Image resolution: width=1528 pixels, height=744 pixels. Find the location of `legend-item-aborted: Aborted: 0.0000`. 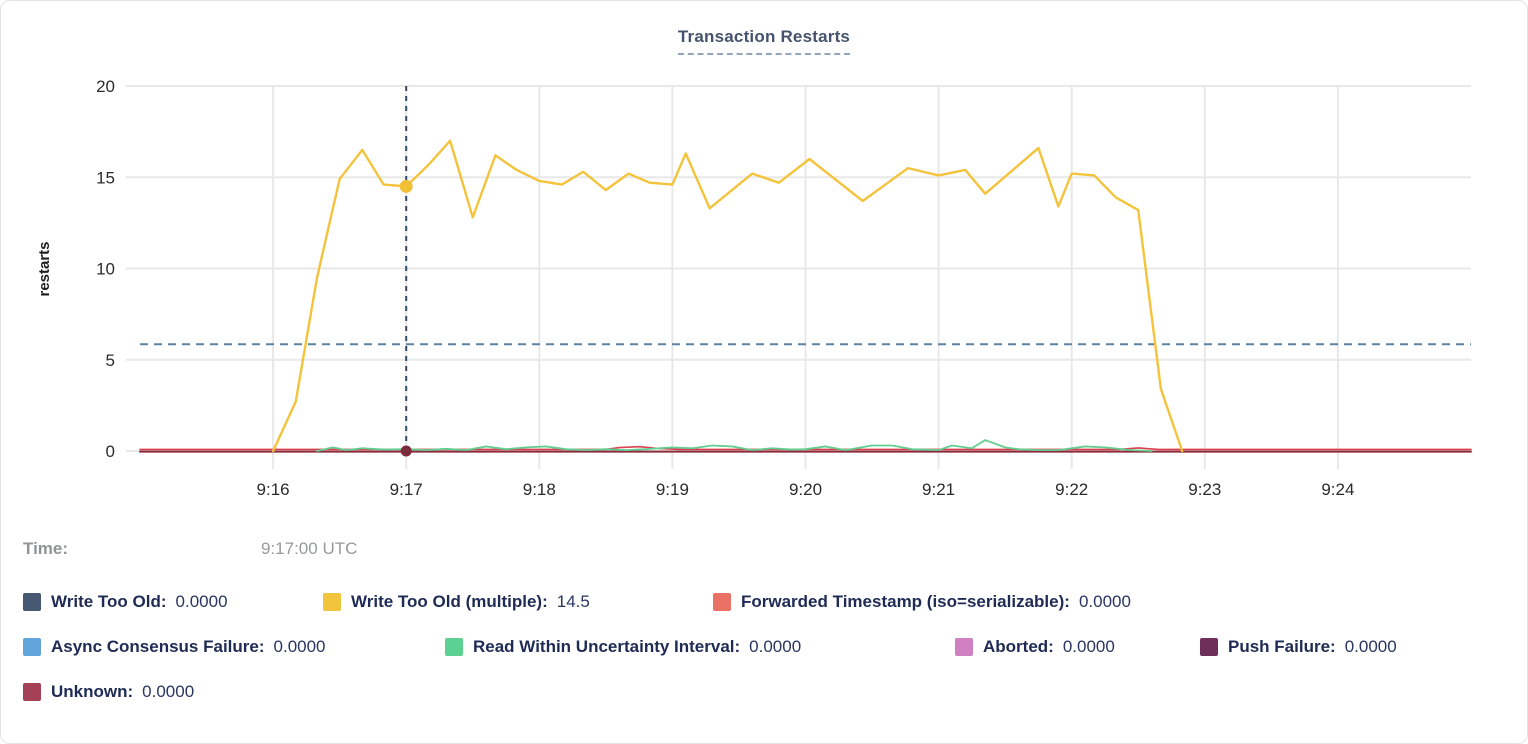

legend-item-aborted: Aborted: 0.0000 is located at coordinates (1077, 647).